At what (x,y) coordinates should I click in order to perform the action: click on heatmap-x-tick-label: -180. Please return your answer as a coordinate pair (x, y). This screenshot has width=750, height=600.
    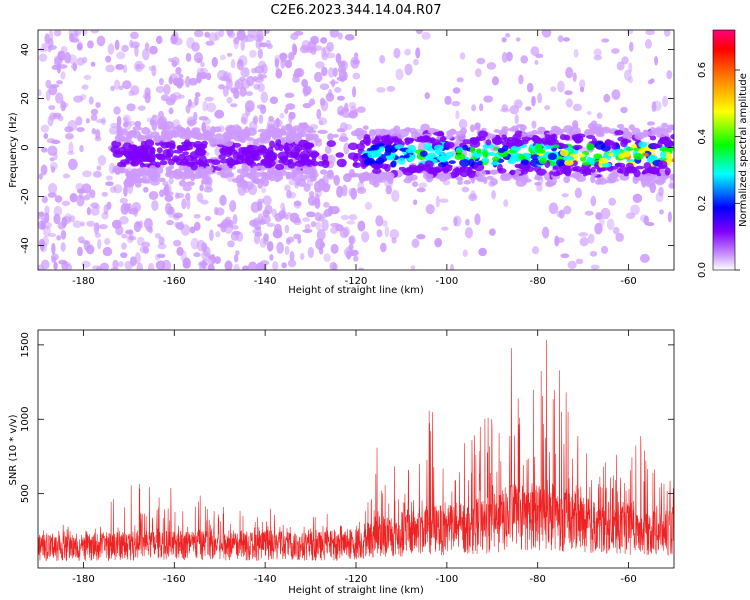
    Looking at the image, I should click on (83, 281).